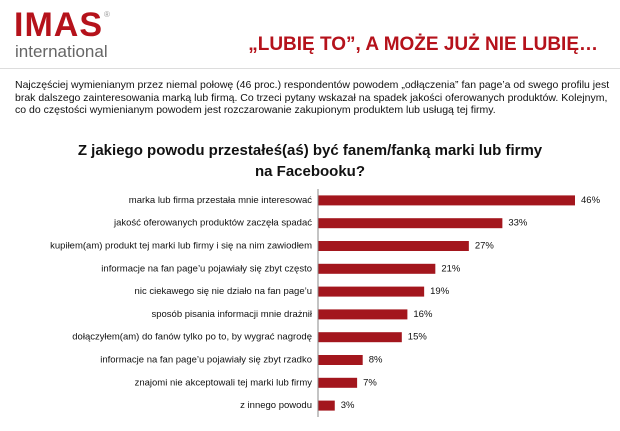 This screenshot has height=431, width=620. I want to click on value-label: 8%, so click(376, 360).